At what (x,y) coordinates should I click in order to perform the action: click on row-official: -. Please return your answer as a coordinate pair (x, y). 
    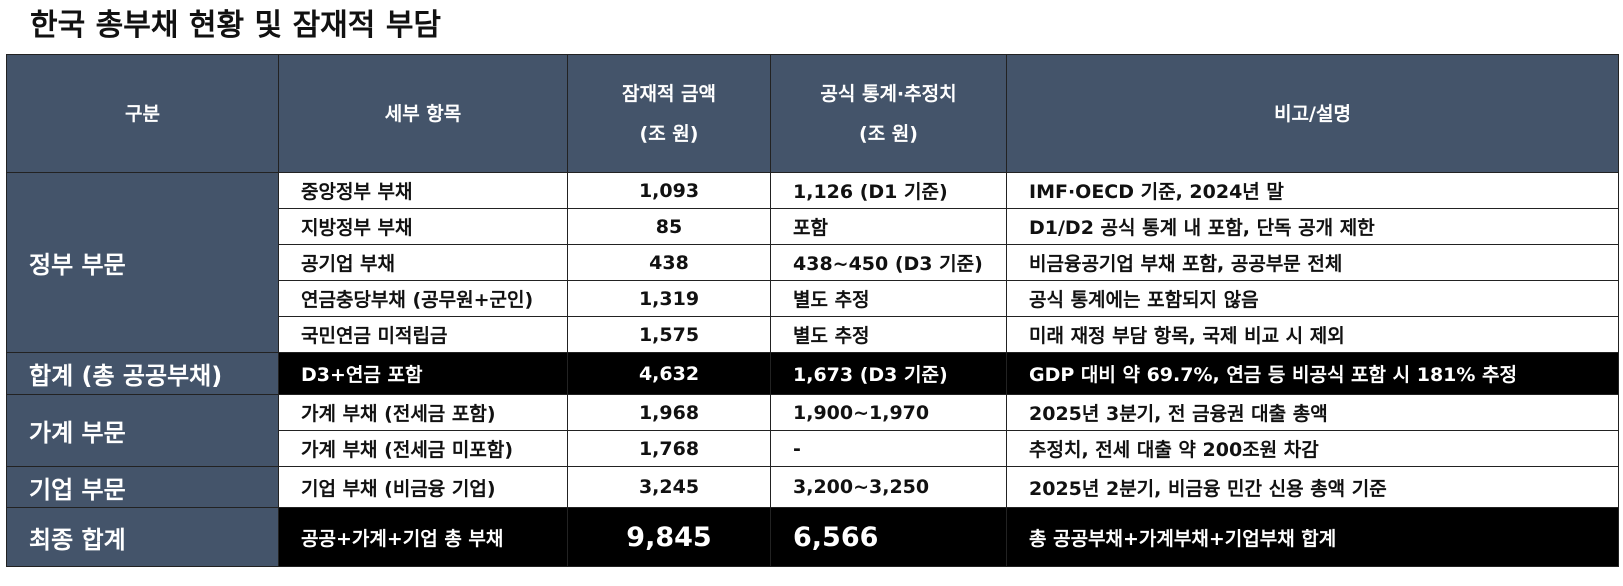
    Looking at the image, I should click on (888, 448).